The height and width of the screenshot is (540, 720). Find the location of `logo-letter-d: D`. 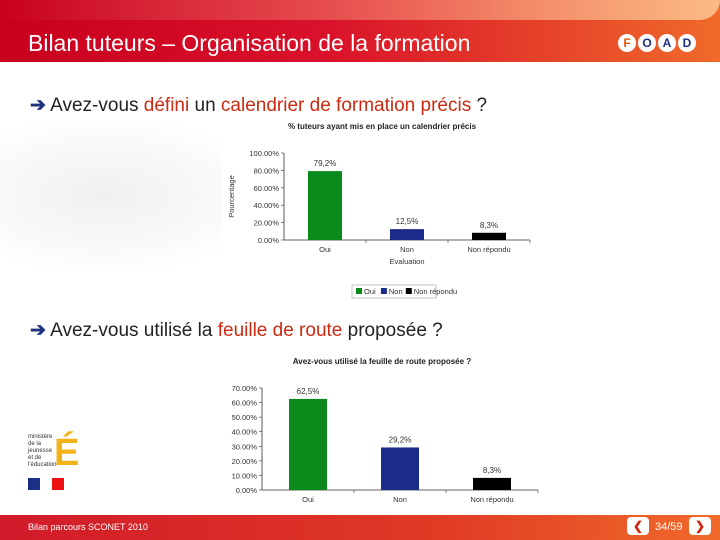

logo-letter-d: D is located at coordinates (687, 43).